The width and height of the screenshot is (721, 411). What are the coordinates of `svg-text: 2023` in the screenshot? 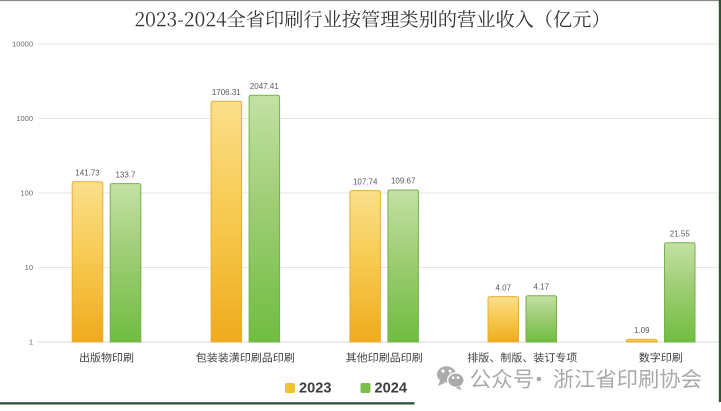 It's located at (315, 389).